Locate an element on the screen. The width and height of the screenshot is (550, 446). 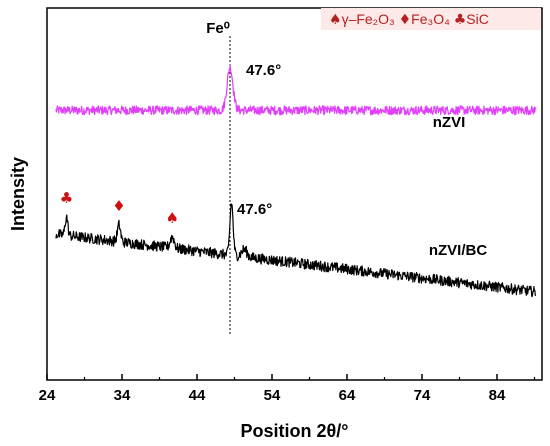
peak-marker-1: ♦ is located at coordinates (118, 206).